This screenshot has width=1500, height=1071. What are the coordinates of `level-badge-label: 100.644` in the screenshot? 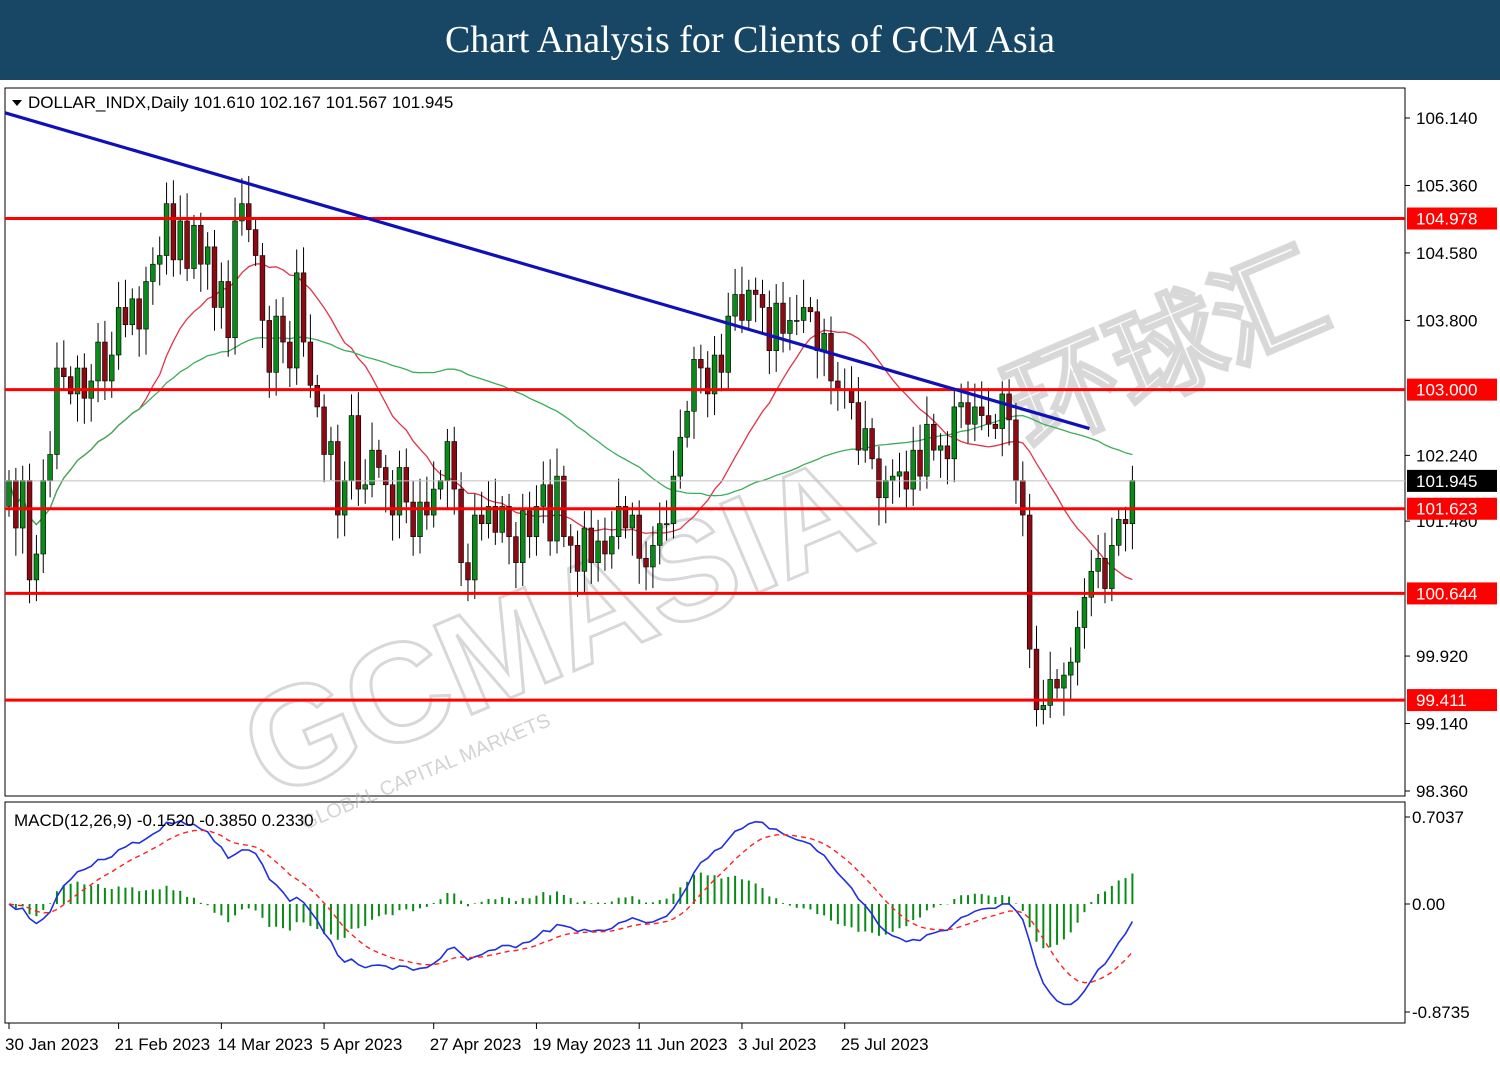 It's located at (1446, 593).